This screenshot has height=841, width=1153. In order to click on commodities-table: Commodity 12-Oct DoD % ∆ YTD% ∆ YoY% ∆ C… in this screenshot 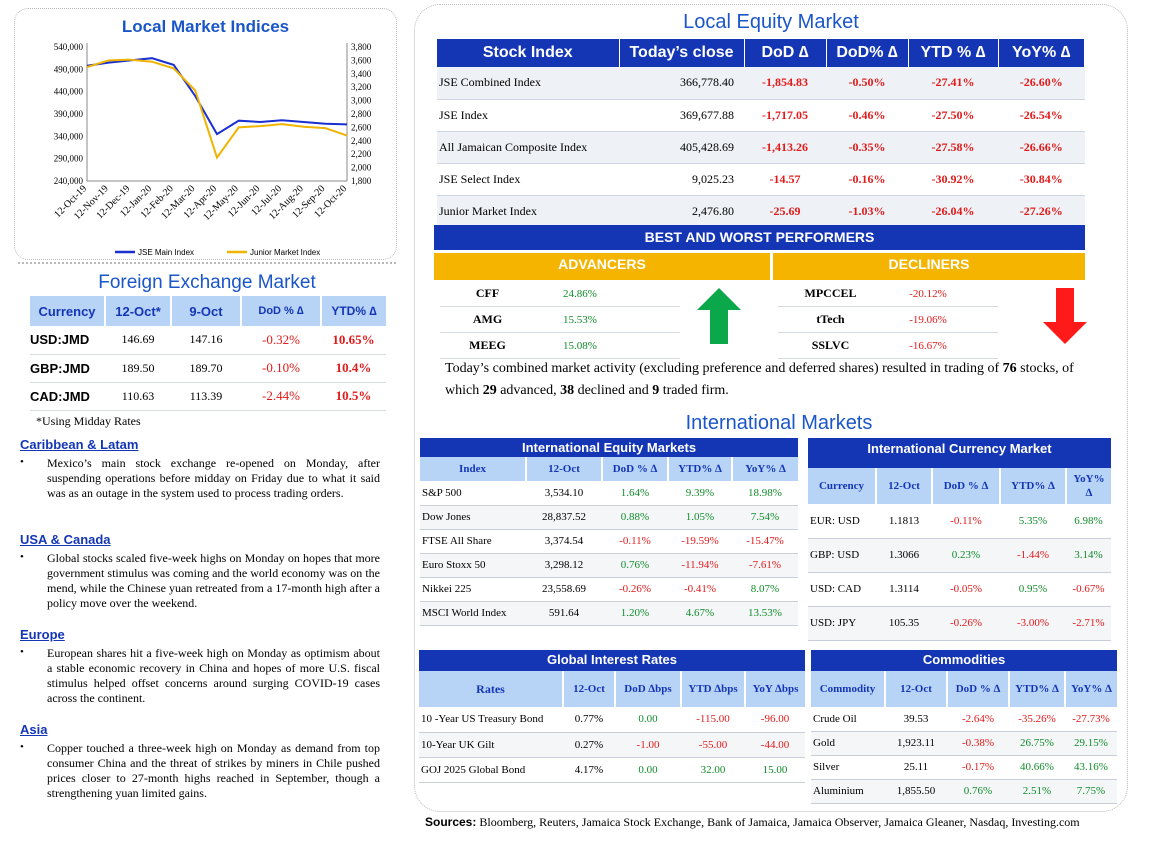, I will do `click(964, 737)`.